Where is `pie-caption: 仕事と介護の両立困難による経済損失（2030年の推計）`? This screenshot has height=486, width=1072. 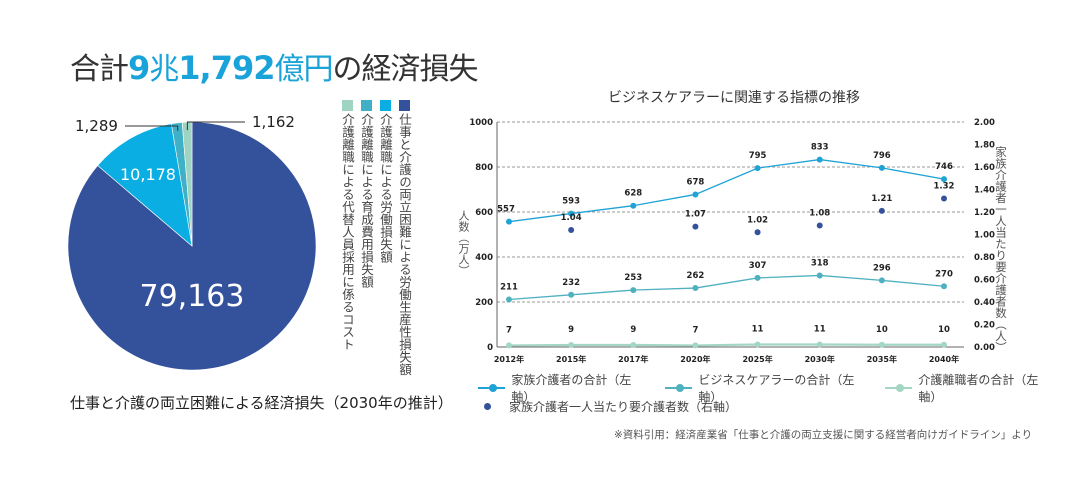 pie-caption: 仕事と介護の両立困難による経済損失（2030年の推計） is located at coordinates (261, 403).